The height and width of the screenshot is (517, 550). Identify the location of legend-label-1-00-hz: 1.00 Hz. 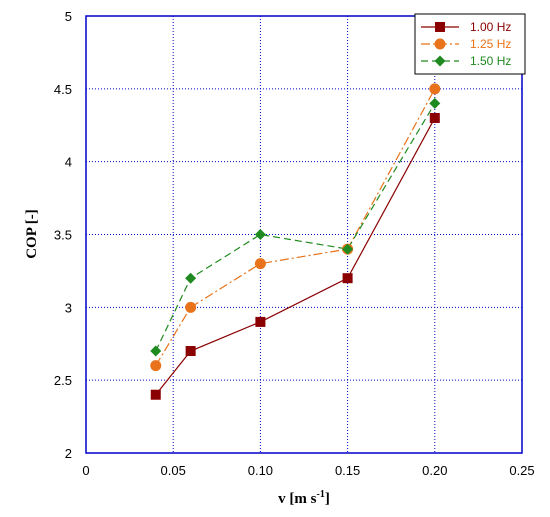
(490, 27).